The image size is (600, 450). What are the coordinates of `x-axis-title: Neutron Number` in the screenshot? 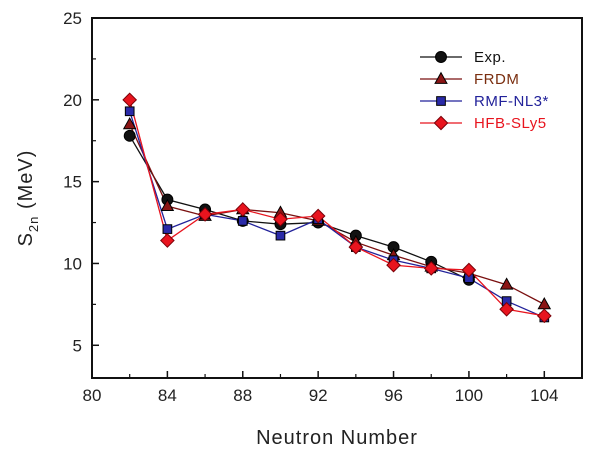 It's located at (337, 438).